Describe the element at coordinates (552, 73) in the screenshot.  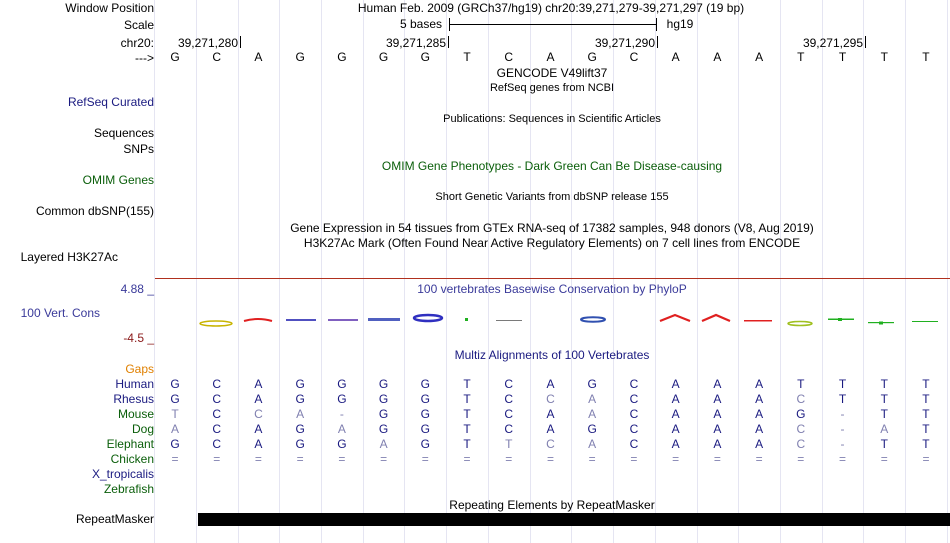
I see `gencode-track-title: GENCODE V49lift37` at that location.